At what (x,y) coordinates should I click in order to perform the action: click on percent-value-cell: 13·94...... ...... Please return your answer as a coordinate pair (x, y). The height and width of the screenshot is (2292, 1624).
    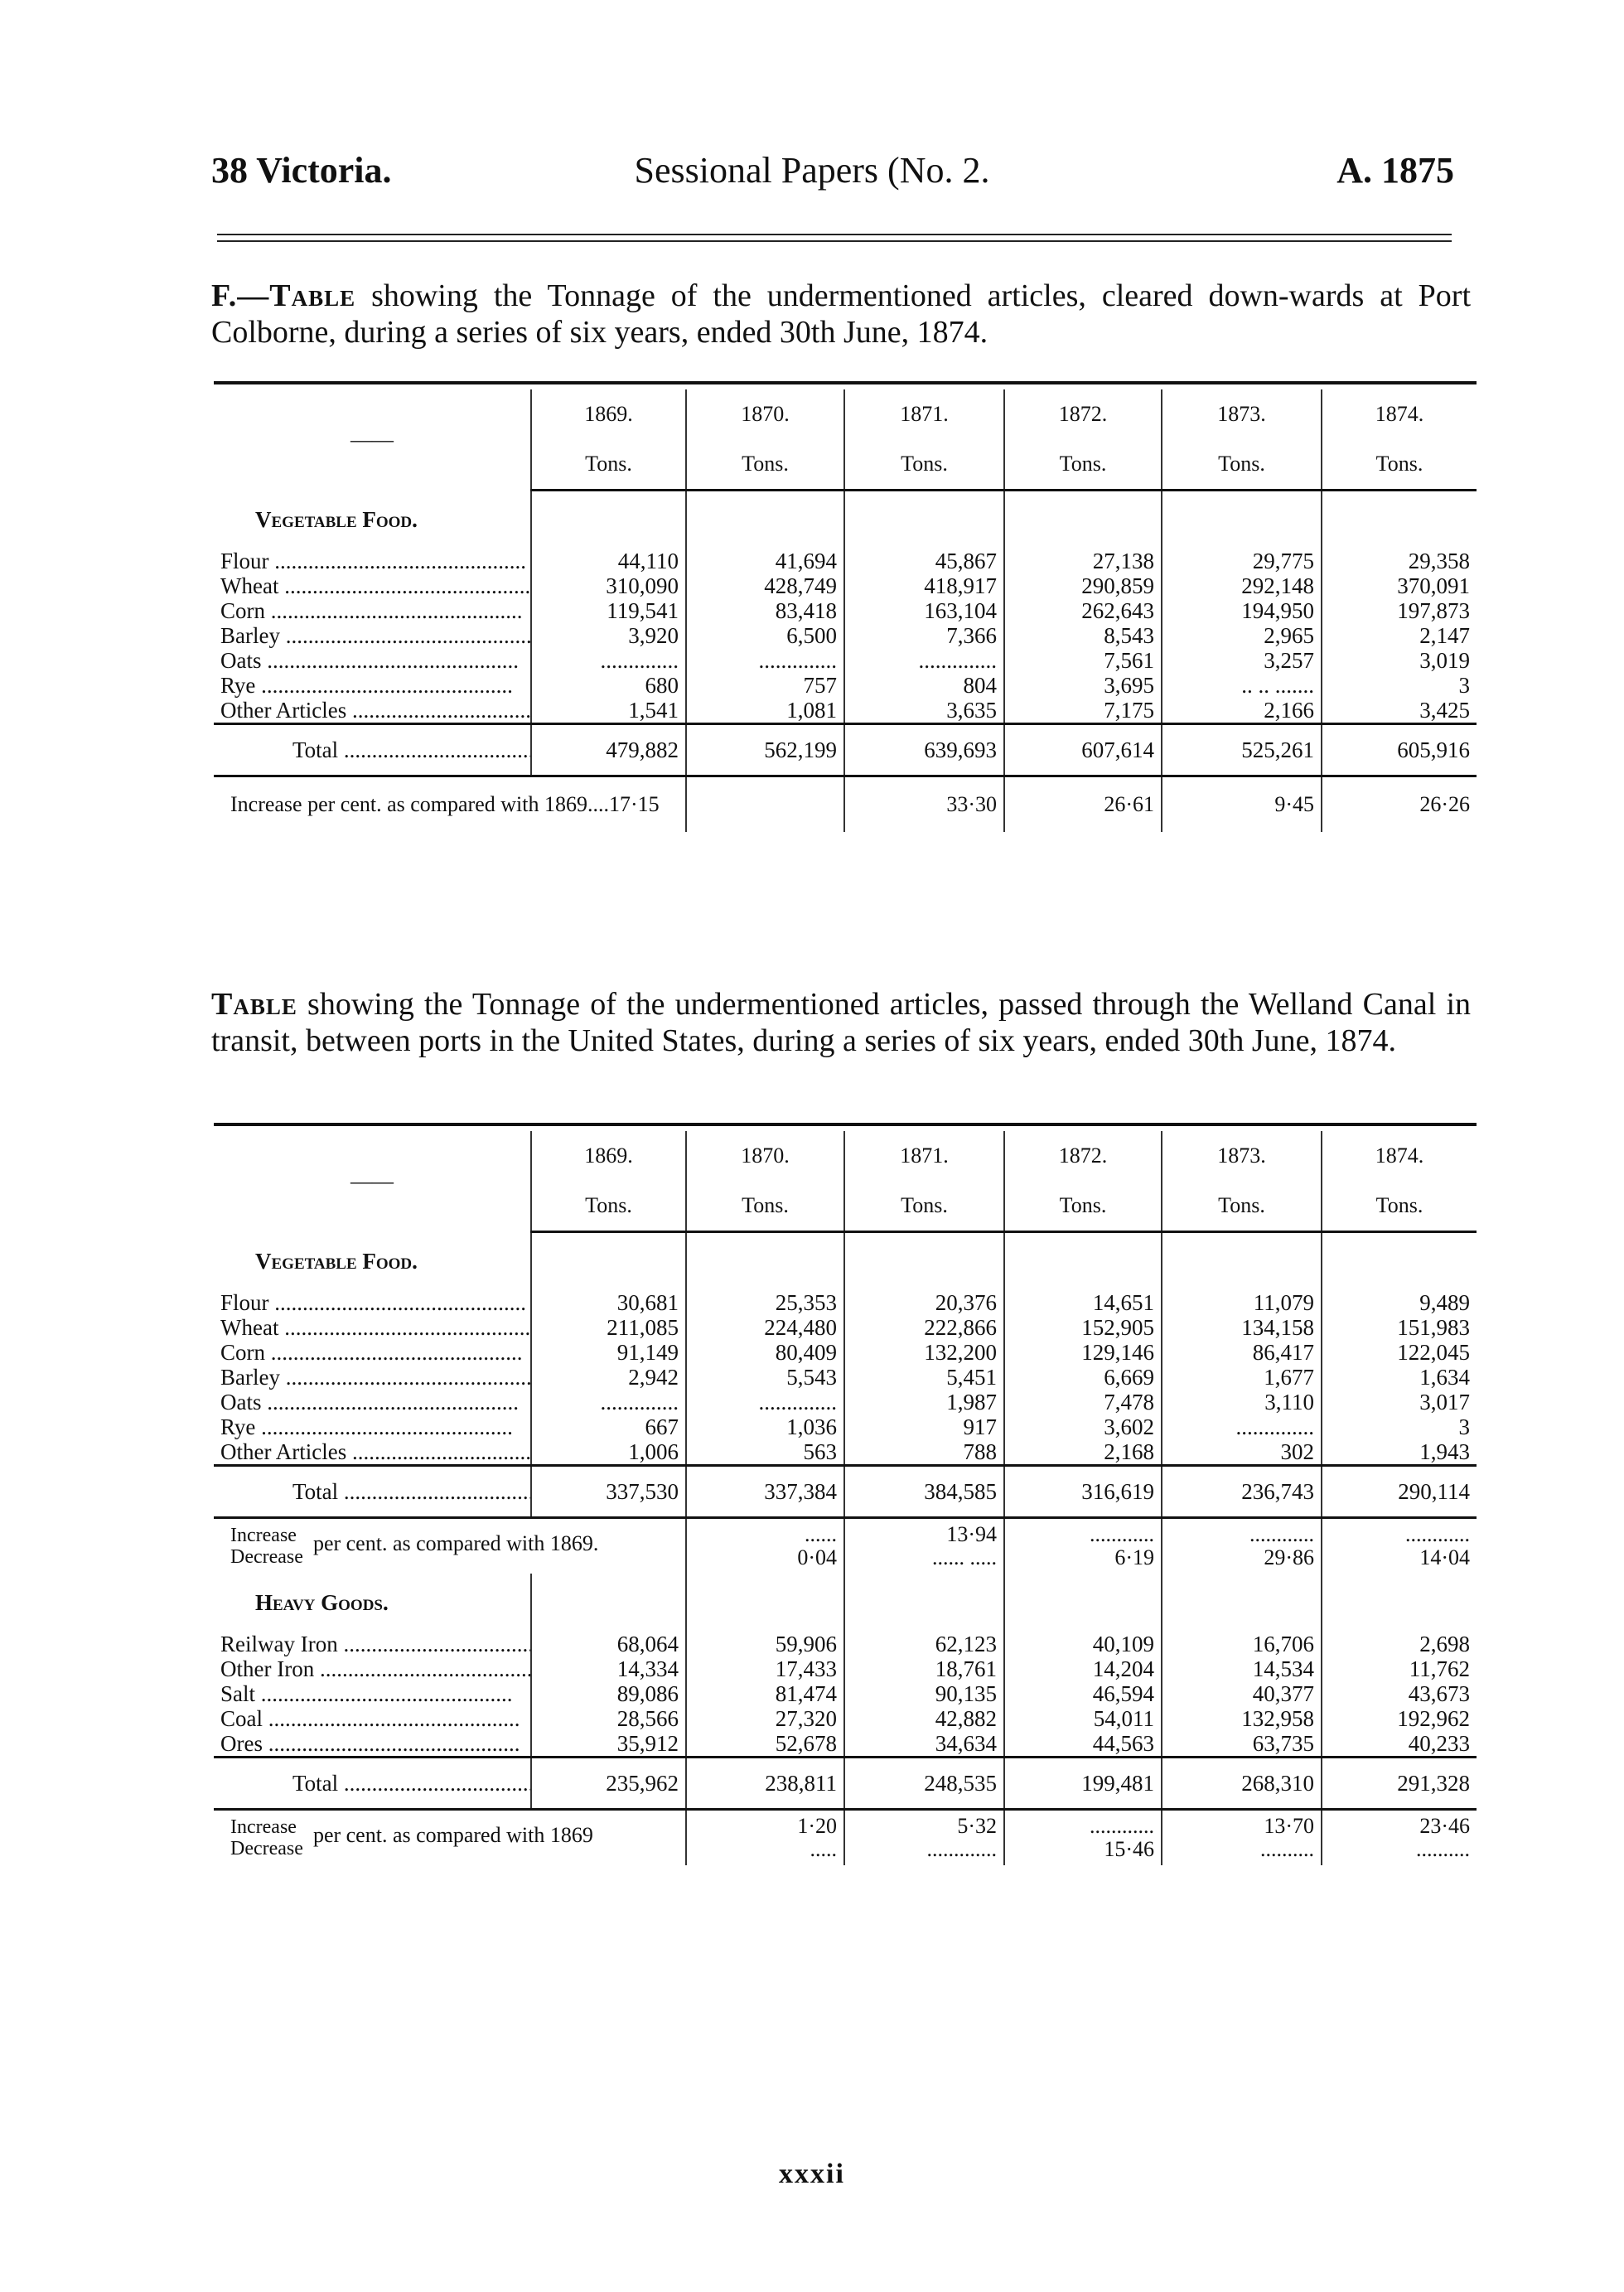
    Looking at the image, I should click on (924, 1545).